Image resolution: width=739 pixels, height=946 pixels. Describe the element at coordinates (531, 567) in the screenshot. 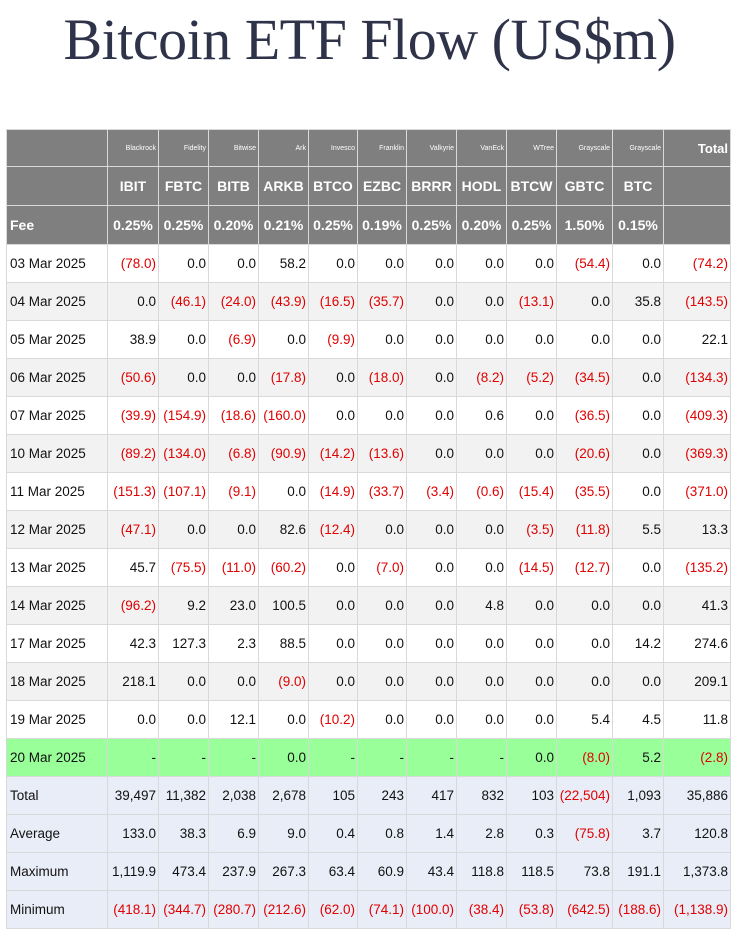

I see `flow-value: (14.5)` at that location.